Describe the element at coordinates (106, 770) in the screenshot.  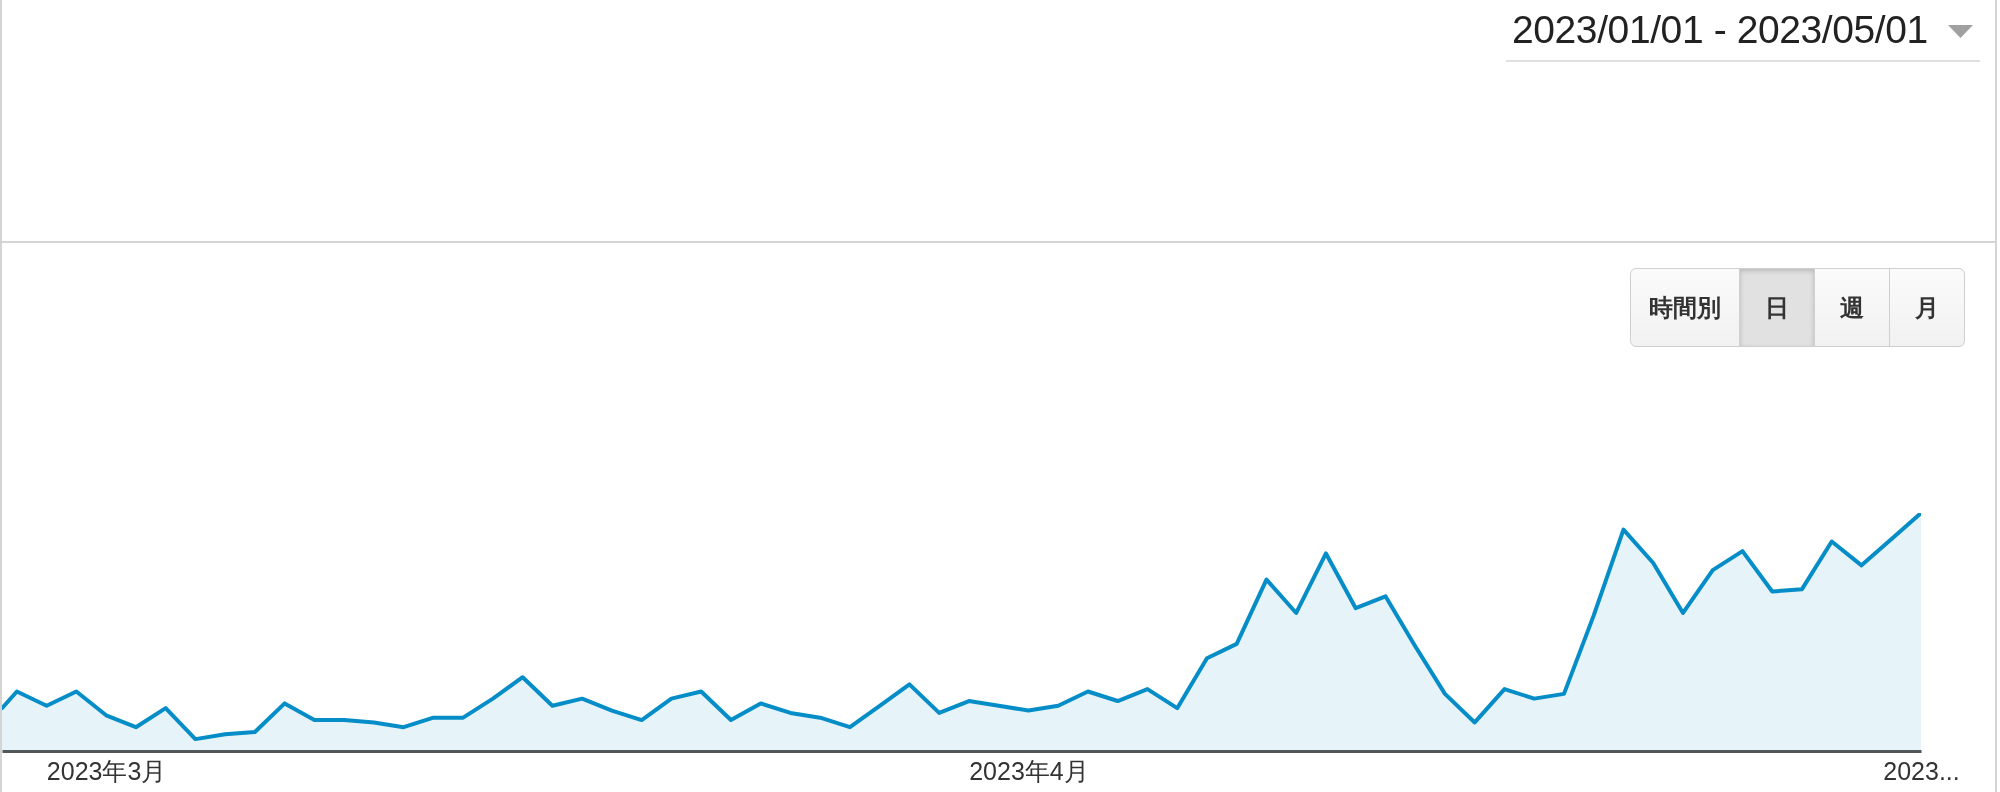
I see `x-tick-label: 2023年3月` at that location.